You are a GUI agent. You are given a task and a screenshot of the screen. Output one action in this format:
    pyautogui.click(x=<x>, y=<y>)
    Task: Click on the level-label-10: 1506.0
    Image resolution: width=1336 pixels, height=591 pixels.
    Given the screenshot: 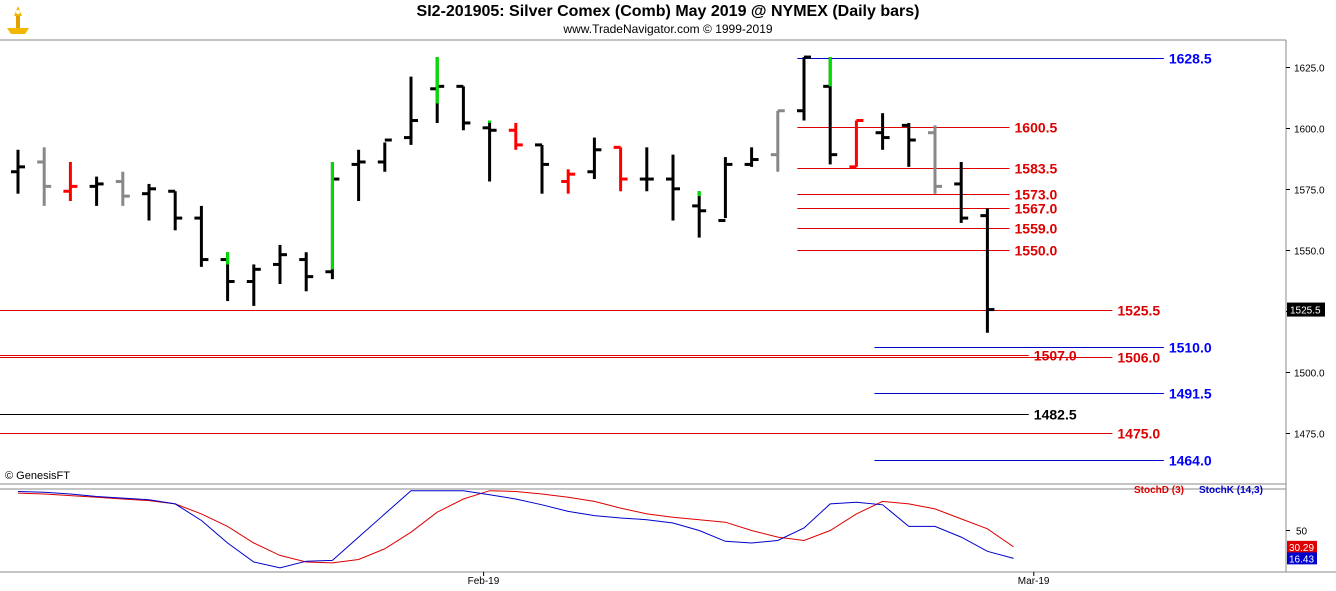 What is the action you would take?
    pyautogui.click(x=1138, y=358)
    